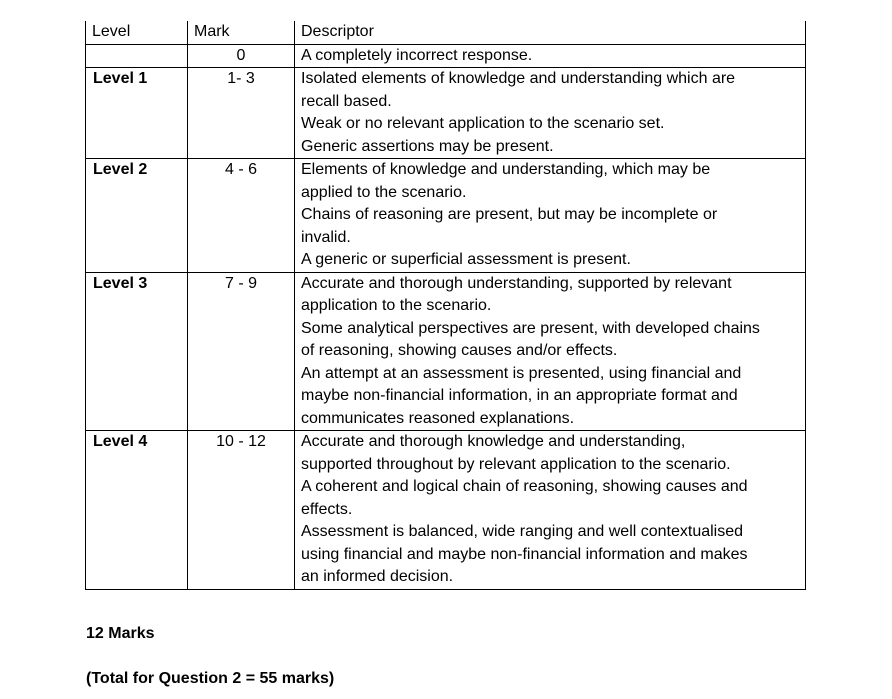 The width and height of the screenshot is (892, 699). Describe the element at coordinates (427, 146) in the screenshot. I see `descriptor-line: Generic assertions may be present.` at that location.